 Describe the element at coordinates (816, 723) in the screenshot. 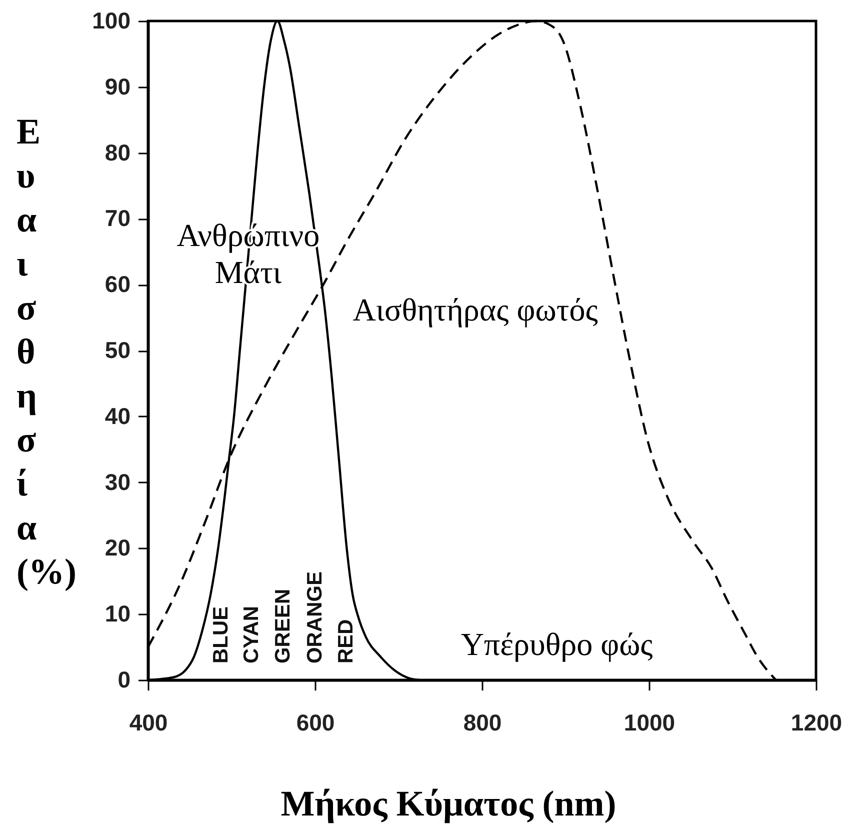

I see `x-tick-label: 1200` at that location.